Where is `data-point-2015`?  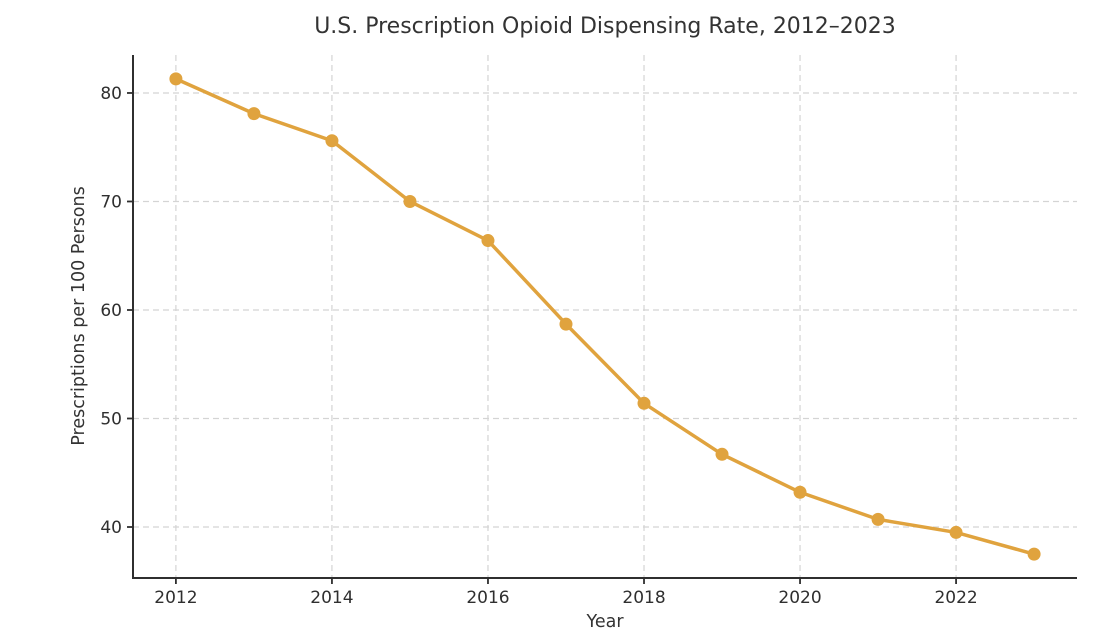
data-point-2015 is located at coordinates (410, 201).